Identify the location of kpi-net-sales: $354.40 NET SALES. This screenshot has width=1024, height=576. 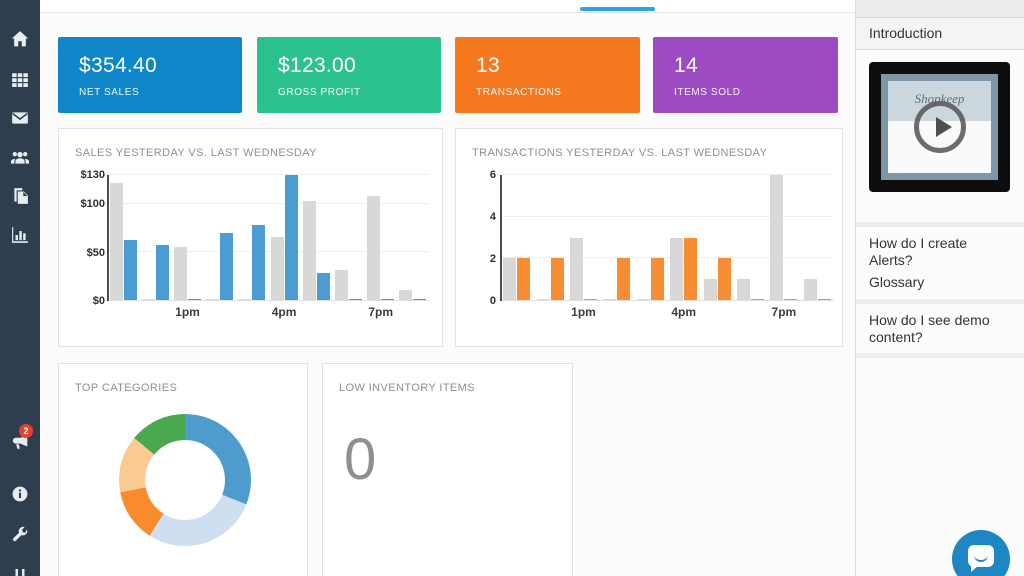
(150, 75).